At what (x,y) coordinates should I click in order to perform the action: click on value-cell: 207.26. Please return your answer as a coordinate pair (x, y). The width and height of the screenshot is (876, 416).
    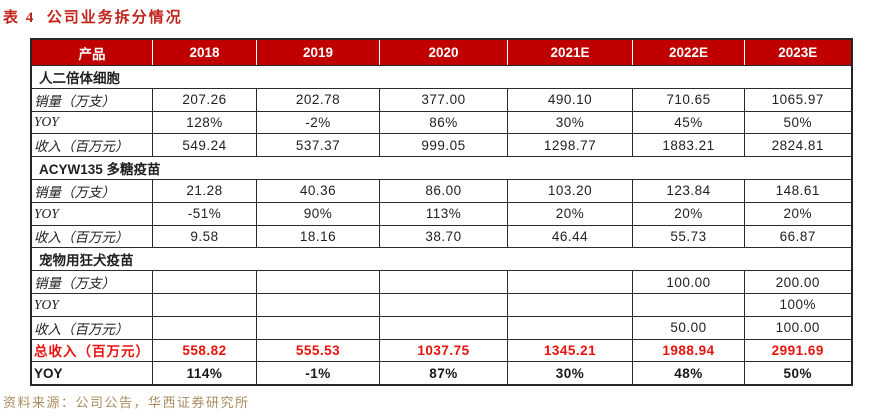
    Looking at the image, I should click on (204, 99).